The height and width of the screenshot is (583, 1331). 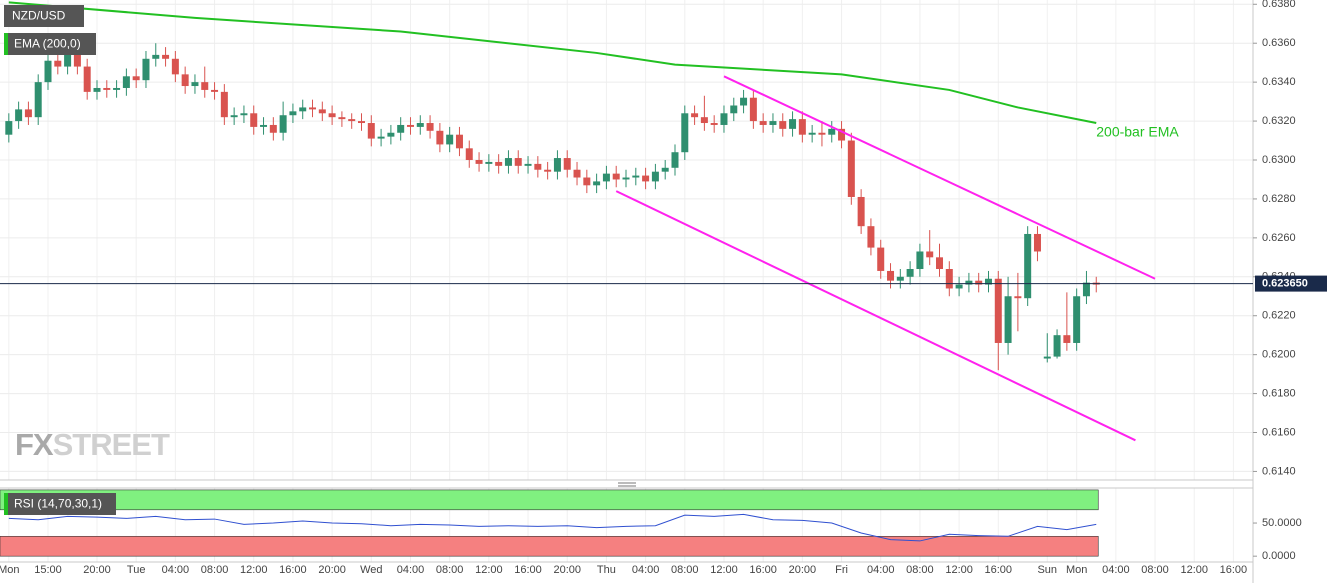 What do you see at coordinates (1279, 82) in the screenshot?
I see `y-tick-label: 0.6340` at bounding box center [1279, 82].